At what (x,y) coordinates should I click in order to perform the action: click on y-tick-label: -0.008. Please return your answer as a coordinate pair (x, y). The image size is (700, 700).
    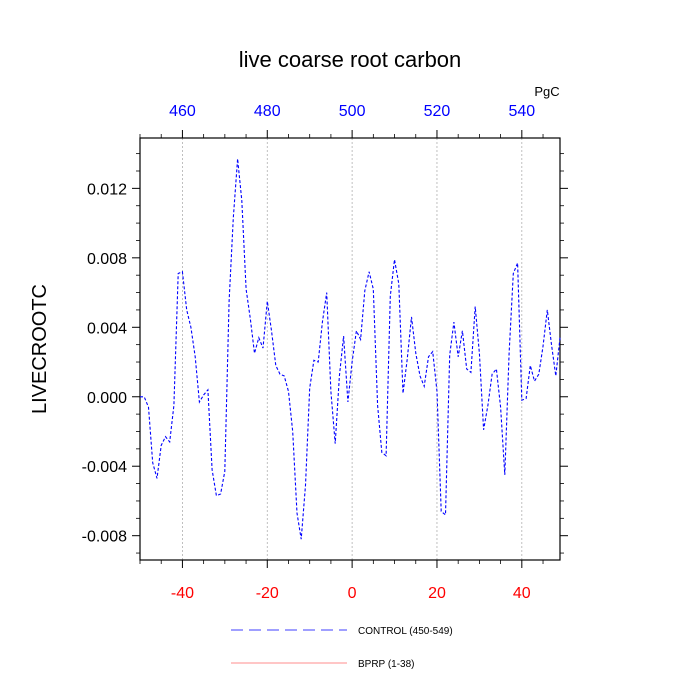
    Looking at the image, I should click on (104, 537).